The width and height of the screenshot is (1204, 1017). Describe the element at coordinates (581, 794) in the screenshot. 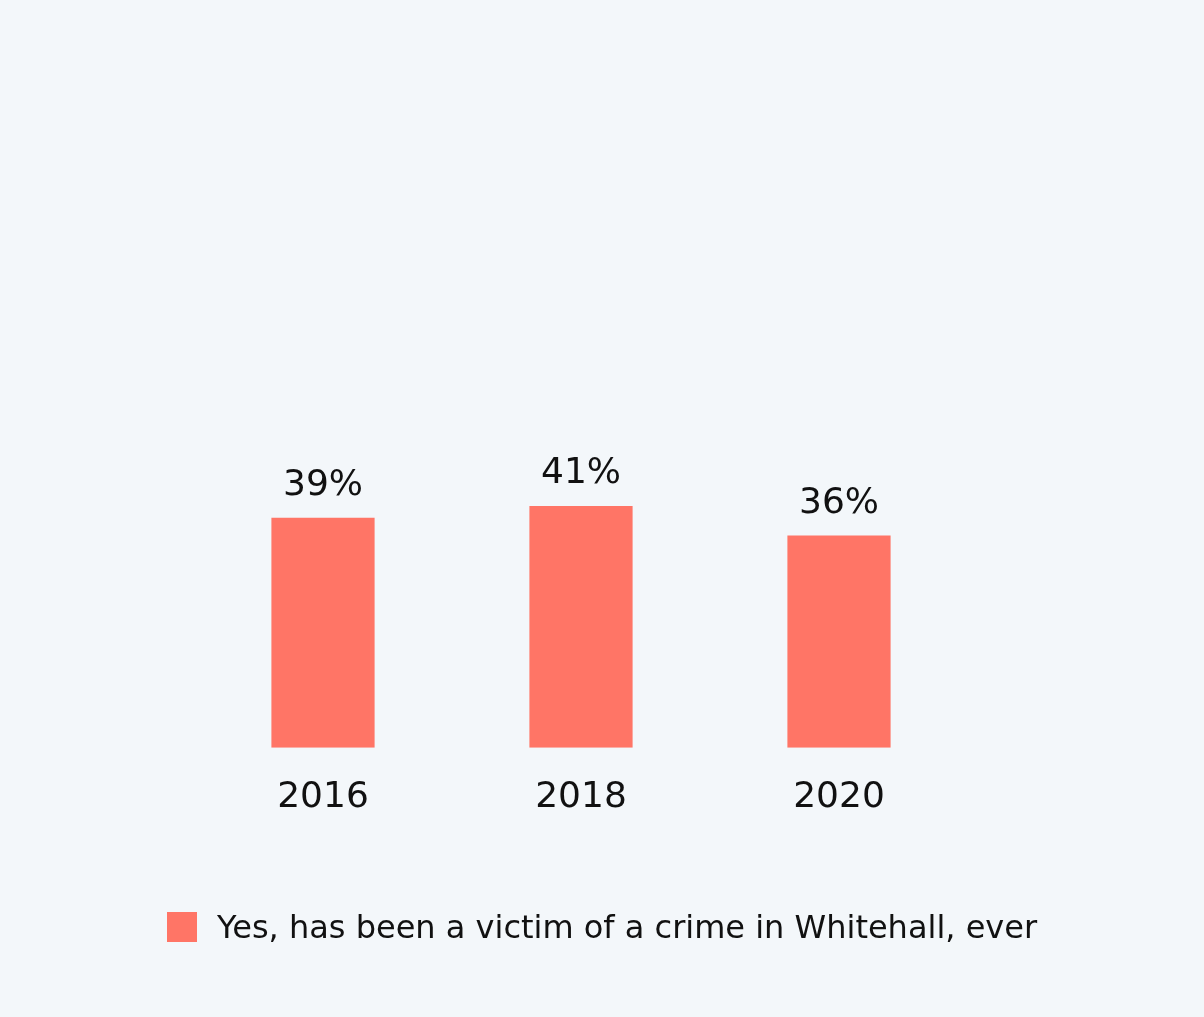

I see `x-tick-label: 2018` at that location.